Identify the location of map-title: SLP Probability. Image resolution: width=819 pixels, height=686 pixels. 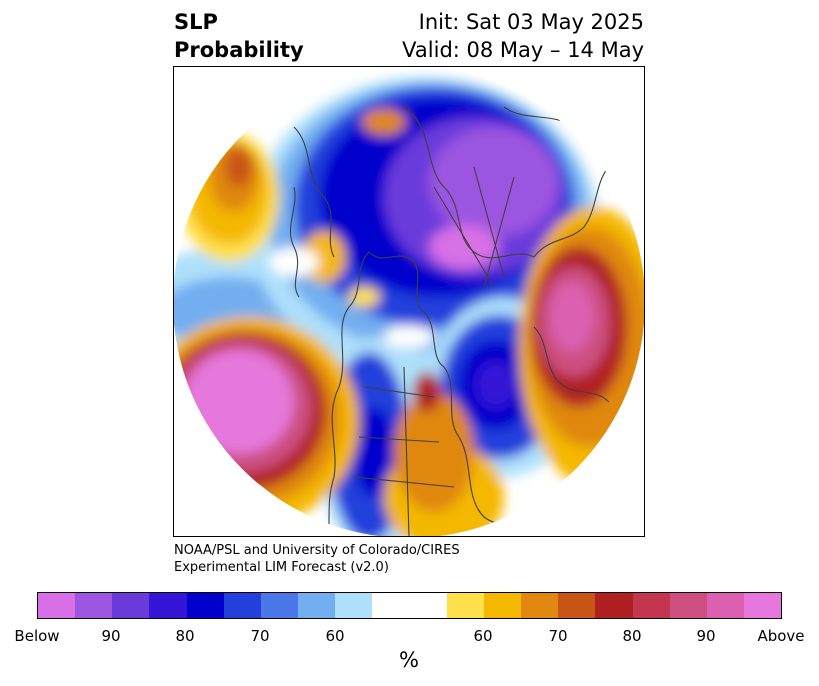
(239, 36).